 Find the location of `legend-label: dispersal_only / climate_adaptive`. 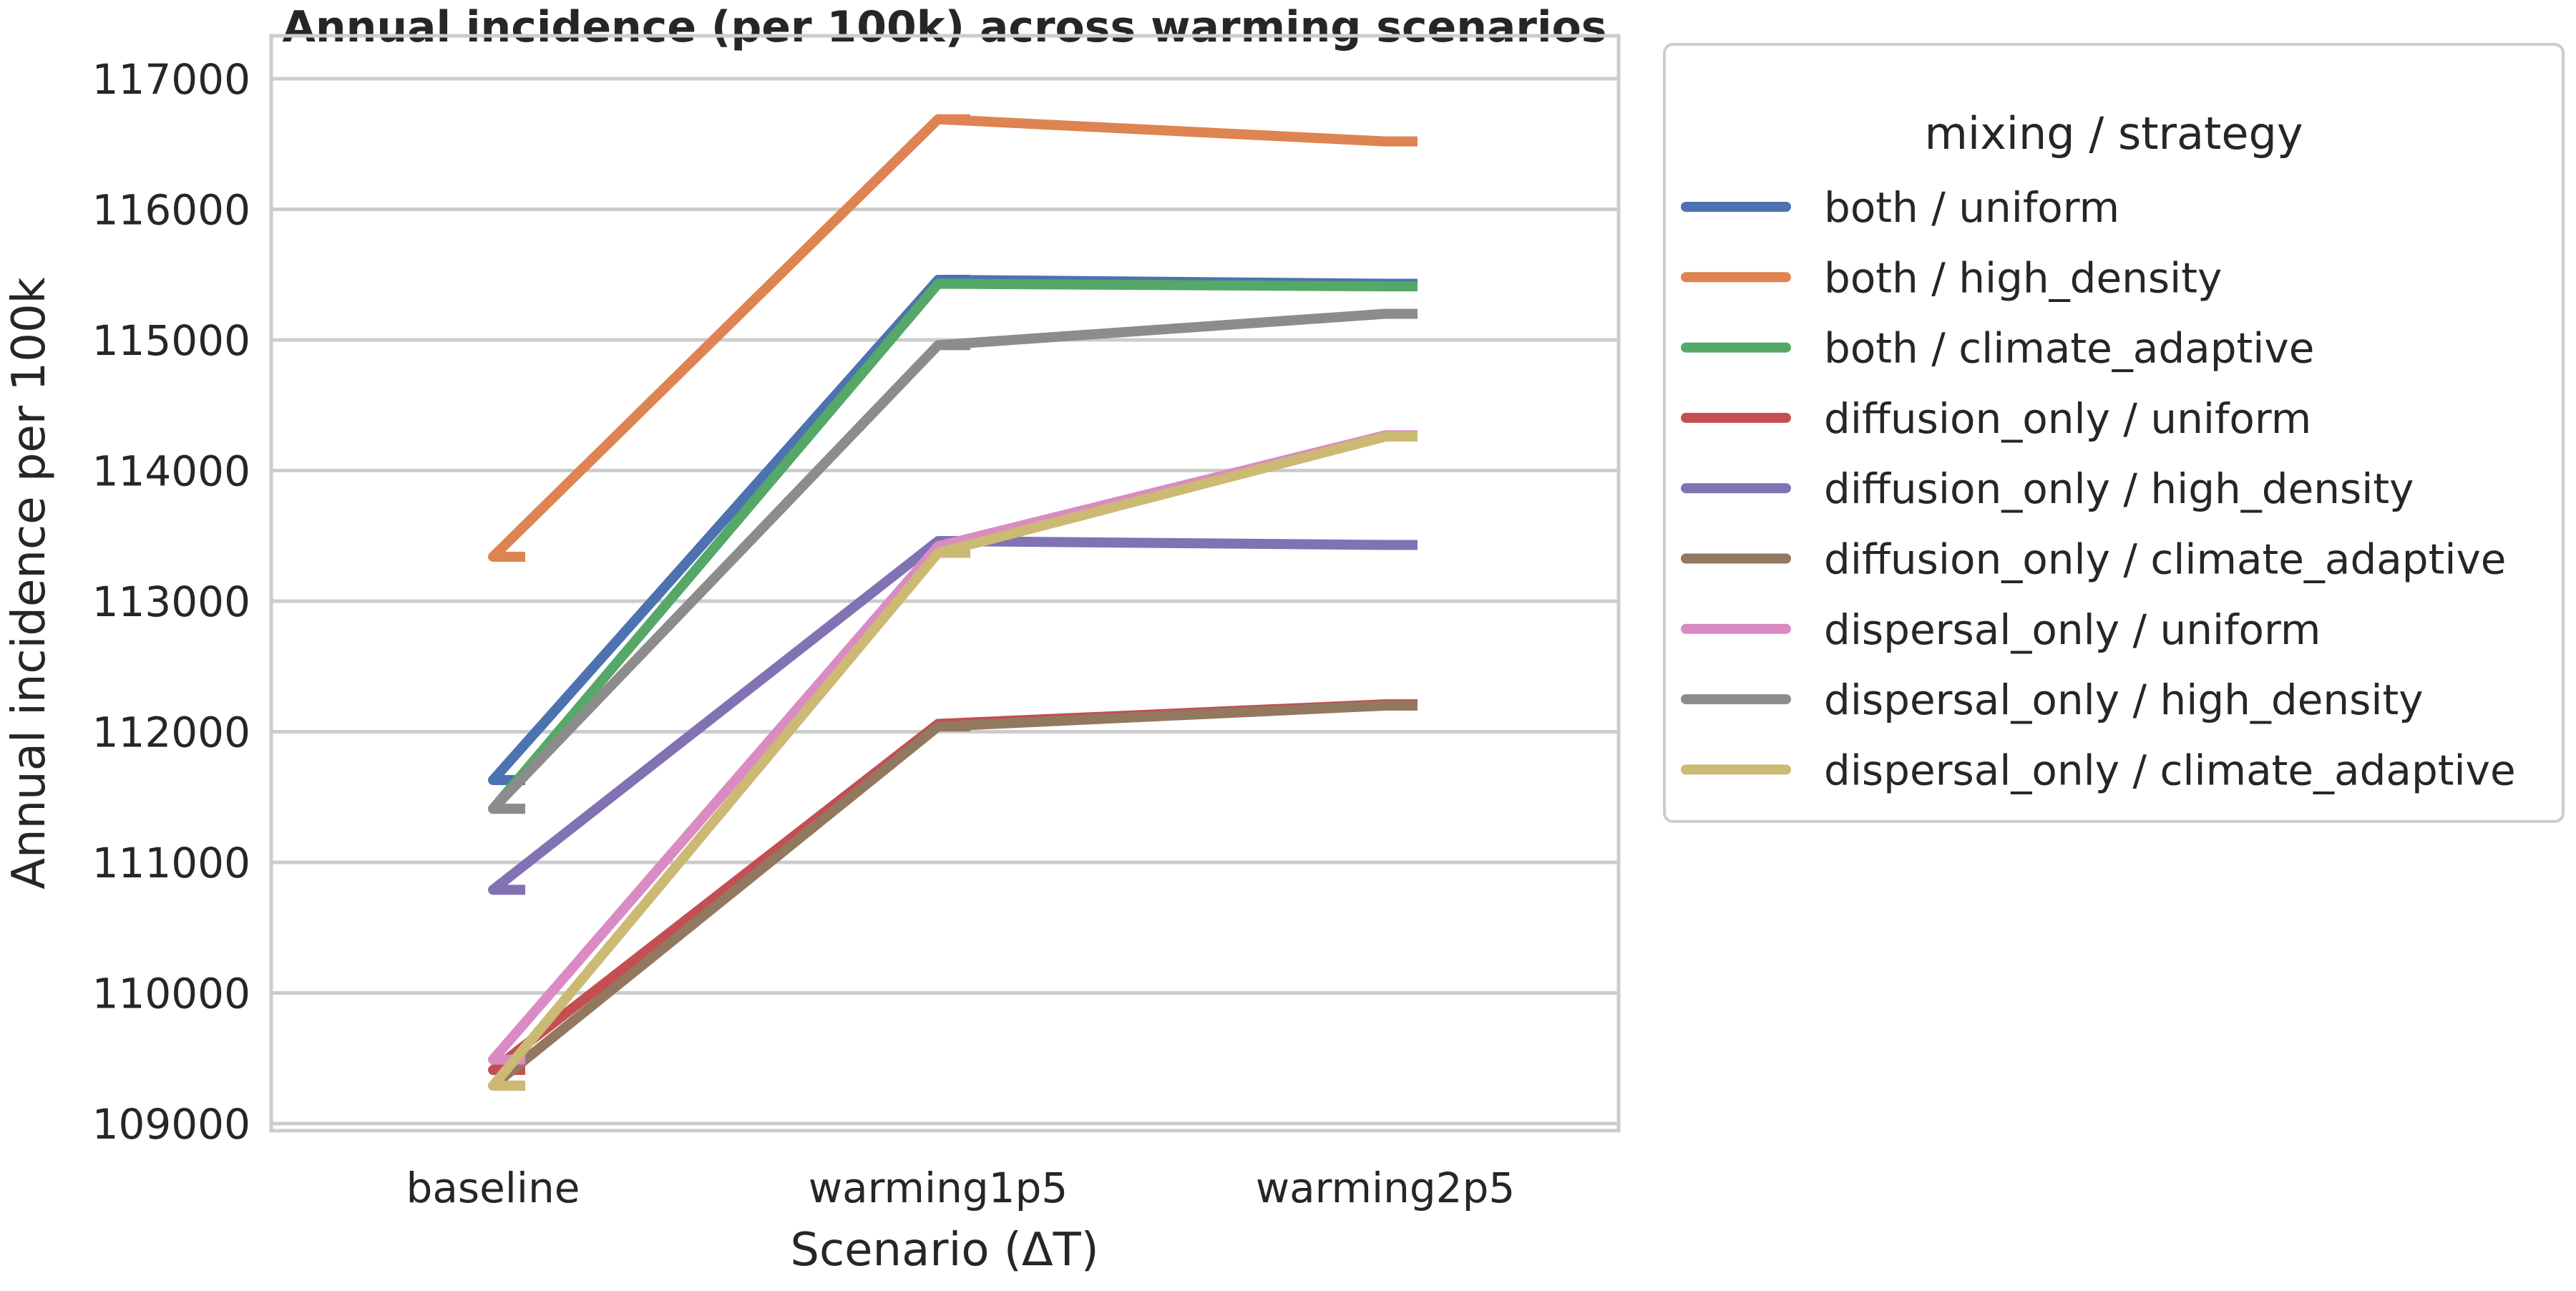

legend-label: dispersal_only / climate_adaptive is located at coordinates (2170, 770).